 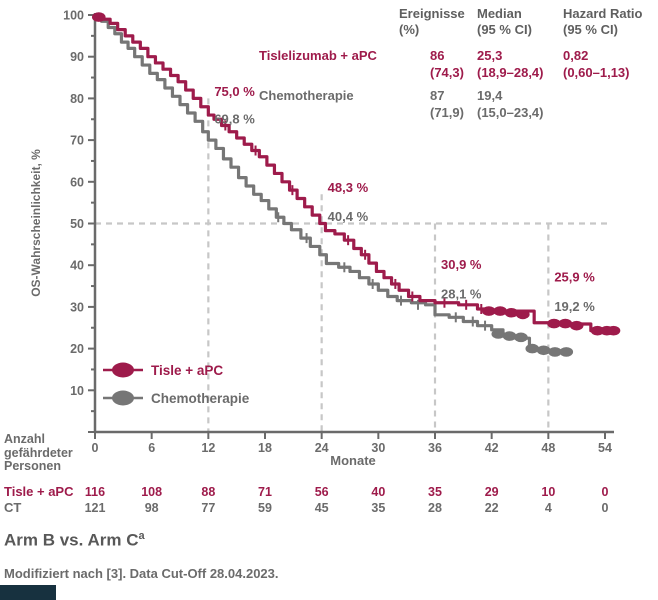 I want to click on stats-header-median: Median (95 % CI), so click(x=504, y=22).